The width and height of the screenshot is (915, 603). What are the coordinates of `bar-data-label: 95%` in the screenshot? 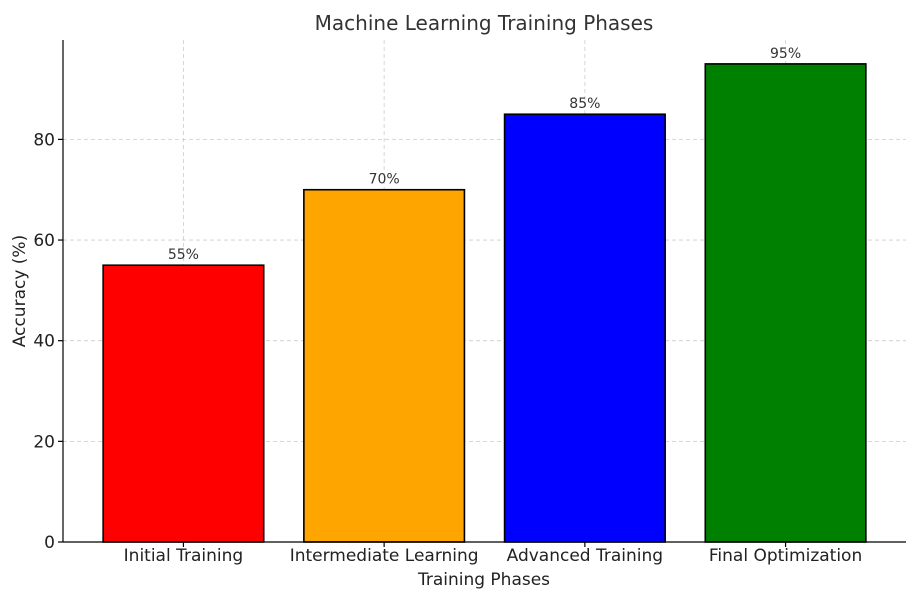 It's located at (785, 54).